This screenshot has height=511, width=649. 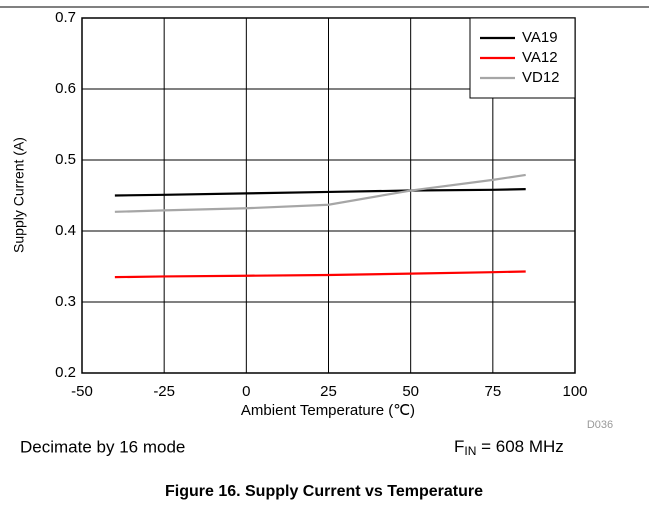 I want to click on fin-sub: IN, so click(x=470, y=451).